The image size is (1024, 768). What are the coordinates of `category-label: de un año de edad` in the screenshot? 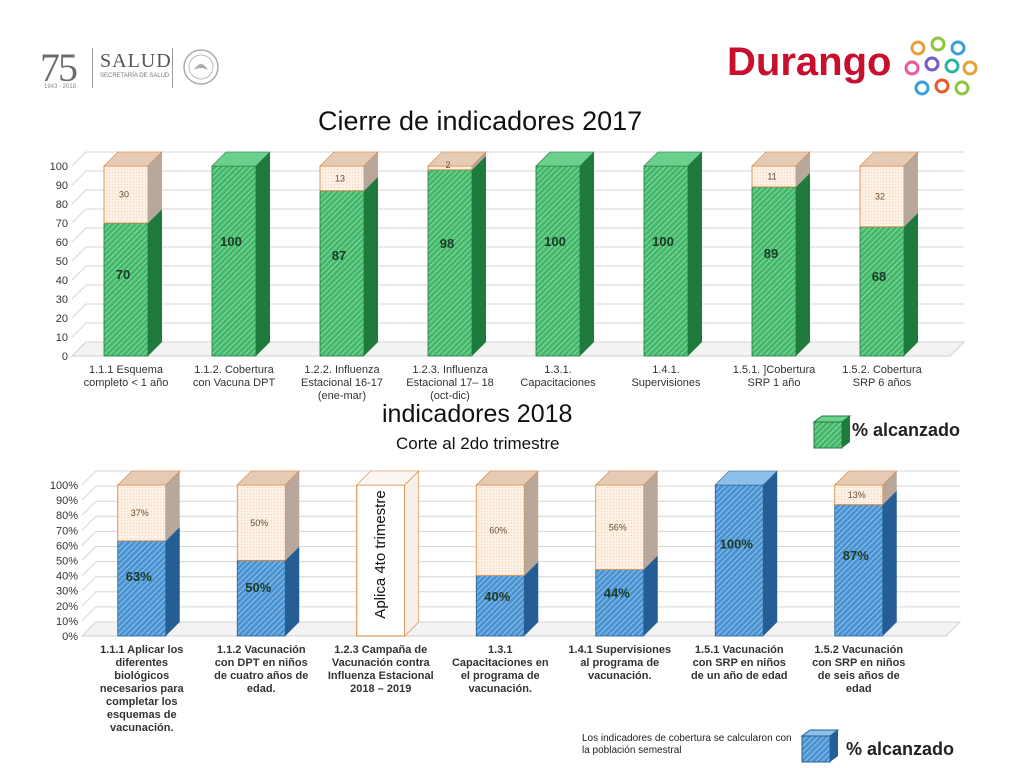 It's located at (739, 676).